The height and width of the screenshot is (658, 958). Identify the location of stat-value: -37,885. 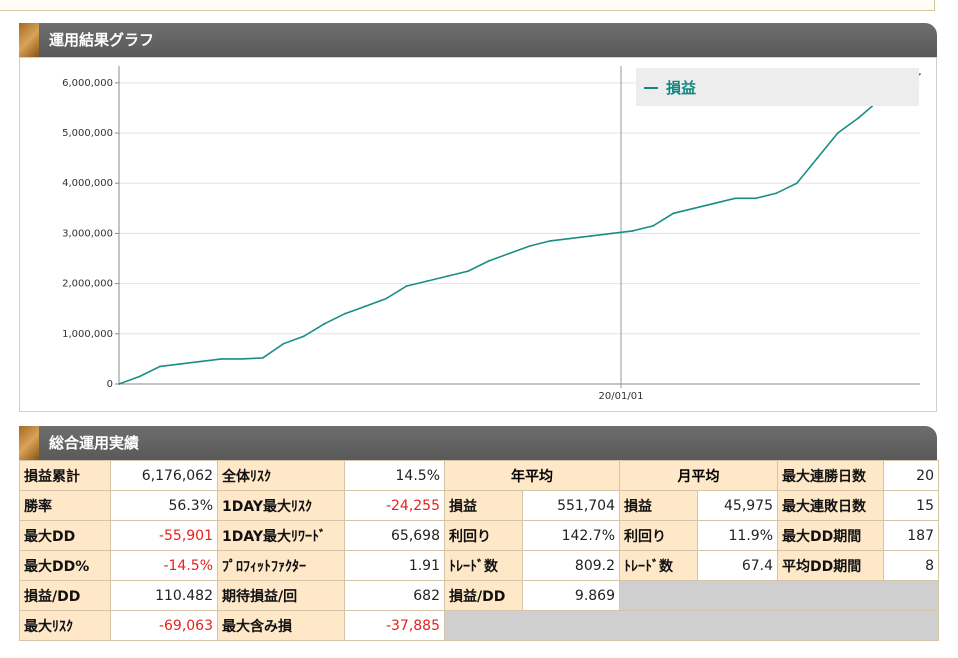
(394, 625).